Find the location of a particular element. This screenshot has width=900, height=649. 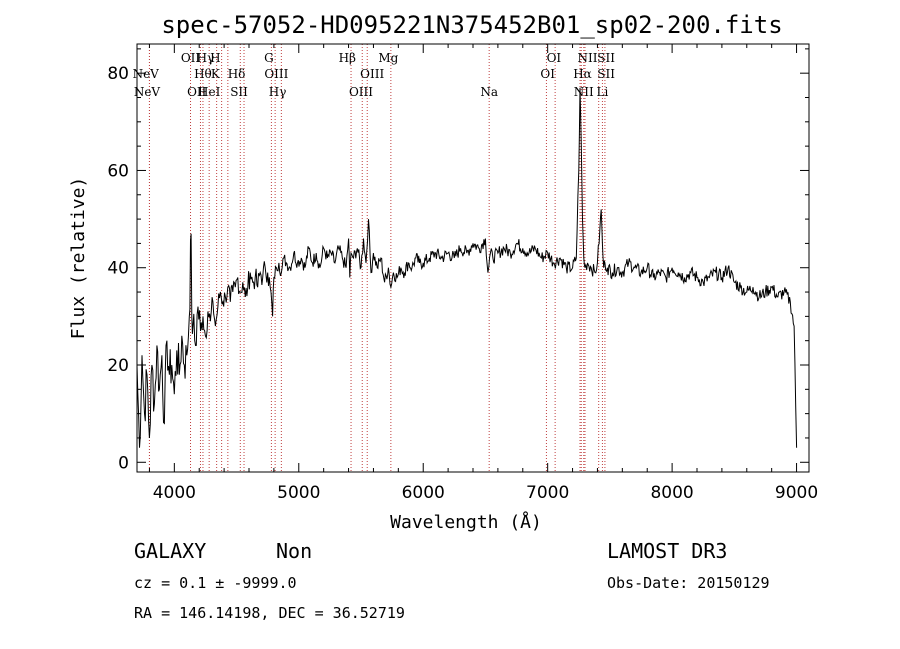

observation-date: Obs-Date: 20150129 is located at coordinates (688, 583).